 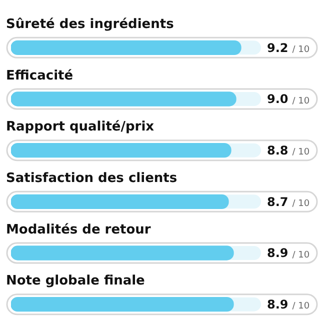 I want to click on data-label: 9.2, so click(x=277, y=47).